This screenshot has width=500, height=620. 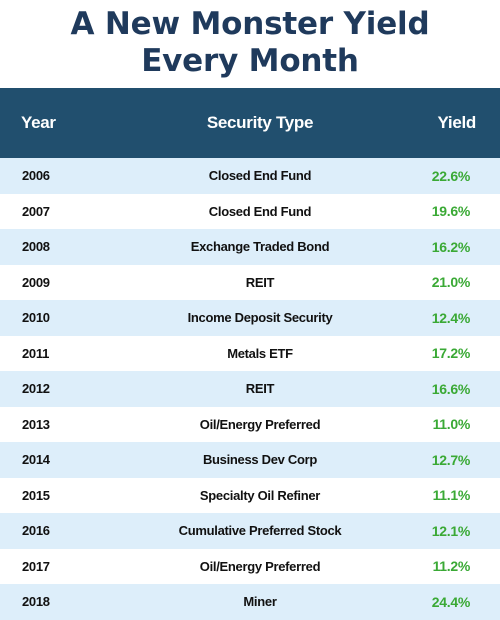 I want to click on header-year: Year, so click(x=38, y=122).